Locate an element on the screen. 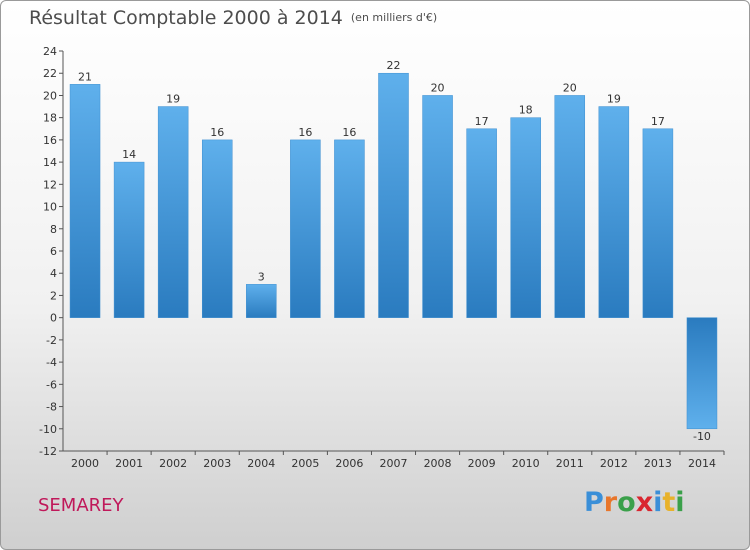 Image resolution: width=750 pixels, height=550 pixels. x-tick-label: 2005 is located at coordinates (305, 463).